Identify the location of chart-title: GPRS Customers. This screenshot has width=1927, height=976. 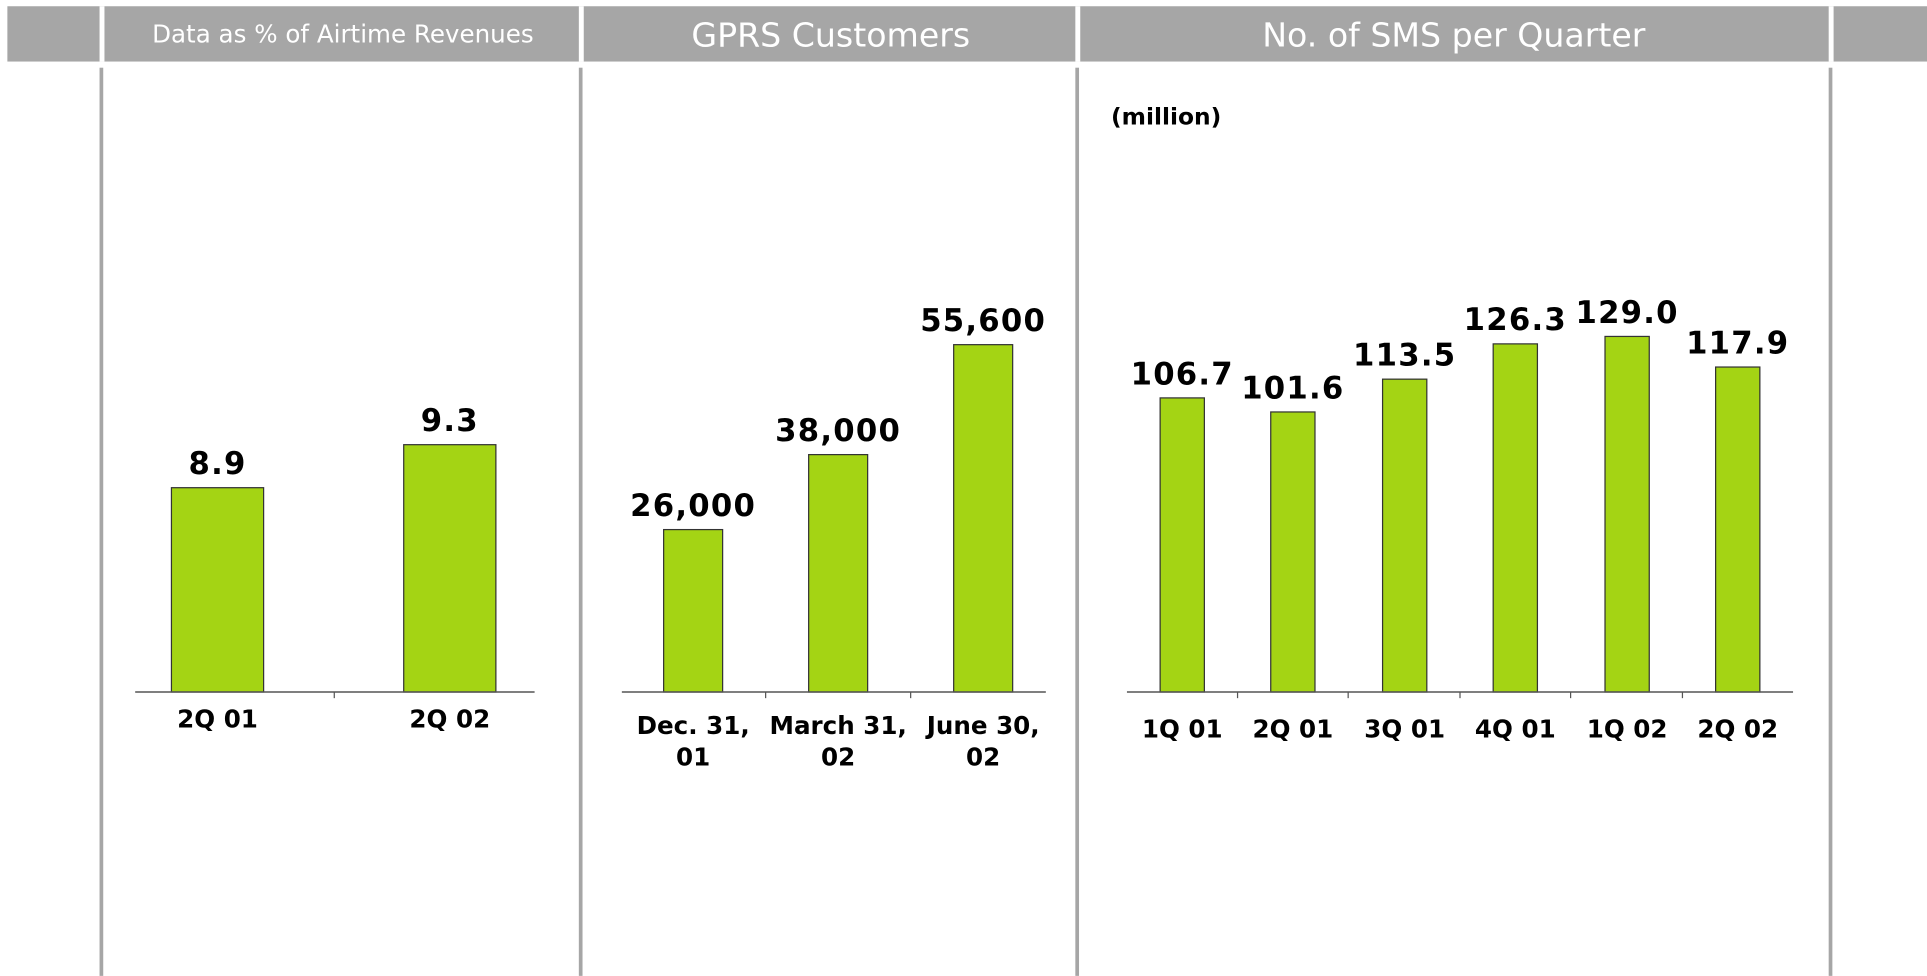
(830, 34).